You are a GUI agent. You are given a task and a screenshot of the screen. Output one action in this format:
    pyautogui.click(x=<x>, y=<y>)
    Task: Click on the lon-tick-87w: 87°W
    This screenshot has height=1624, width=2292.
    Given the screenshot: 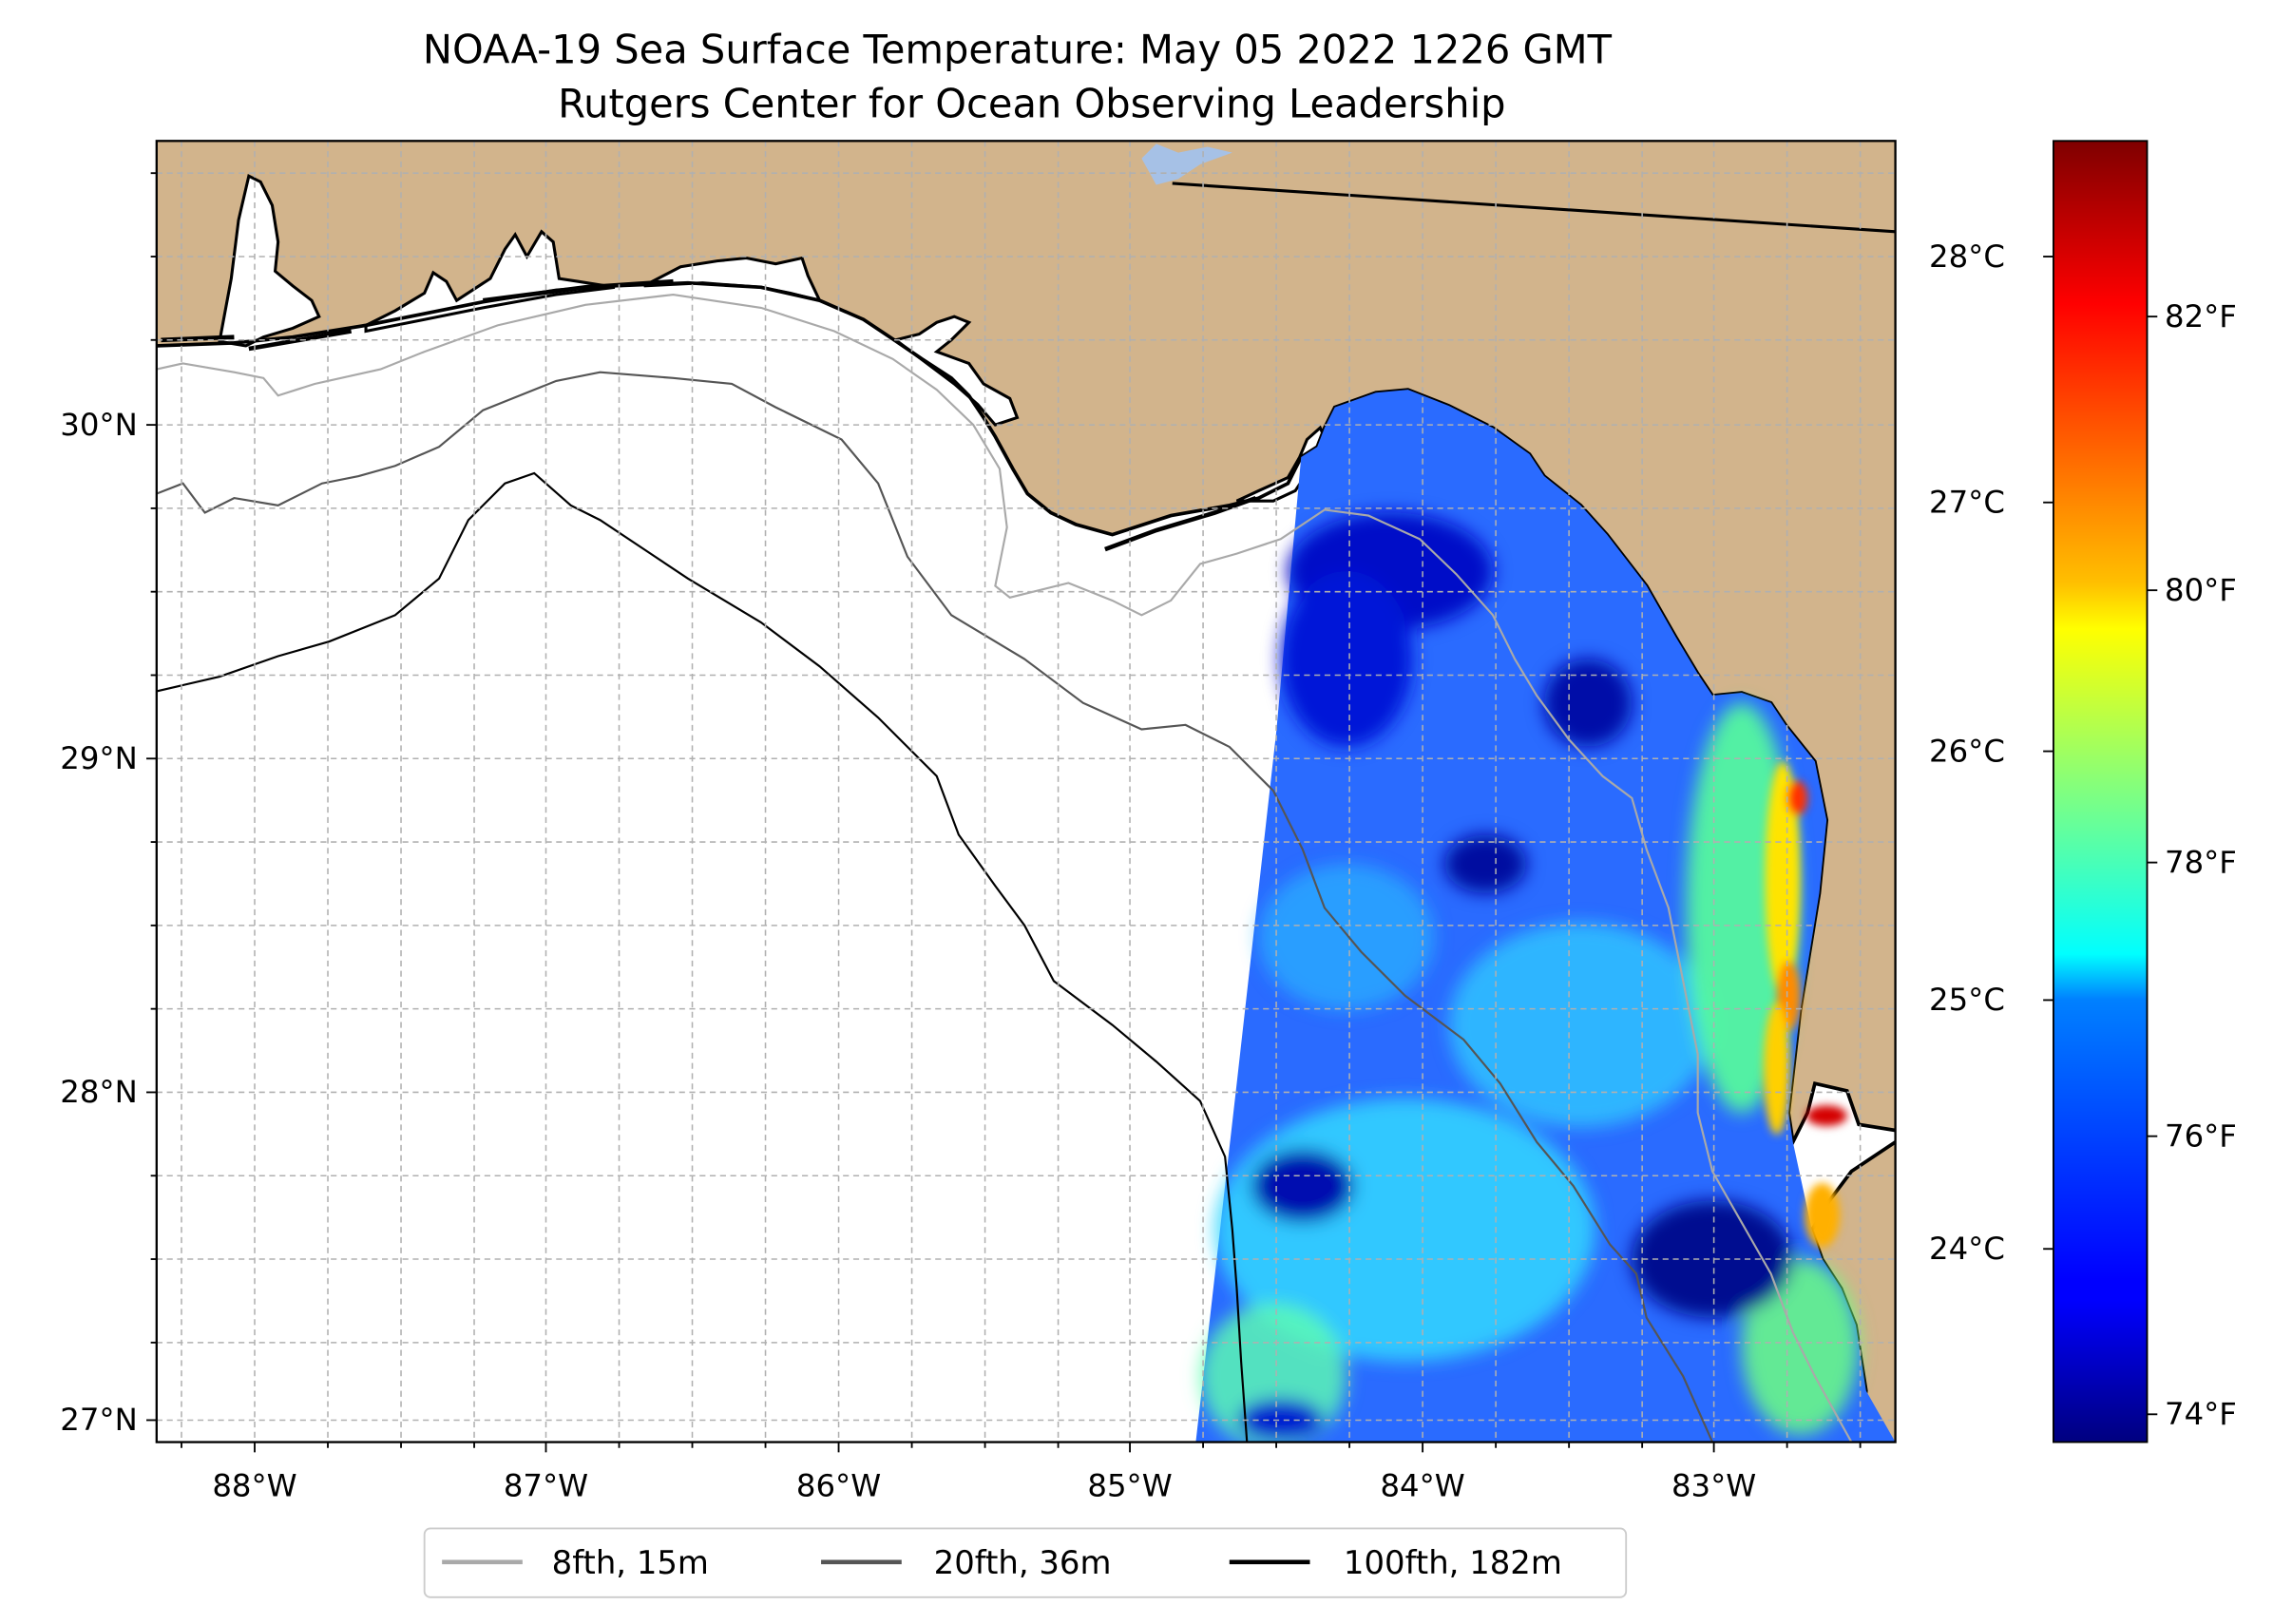 What is the action you would take?
    pyautogui.click(x=546, y=1486)
    